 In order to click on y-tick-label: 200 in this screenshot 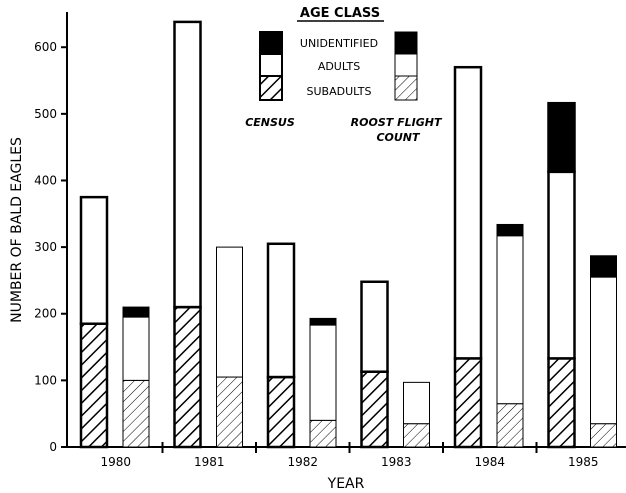, I will do `click(45, 314)`.